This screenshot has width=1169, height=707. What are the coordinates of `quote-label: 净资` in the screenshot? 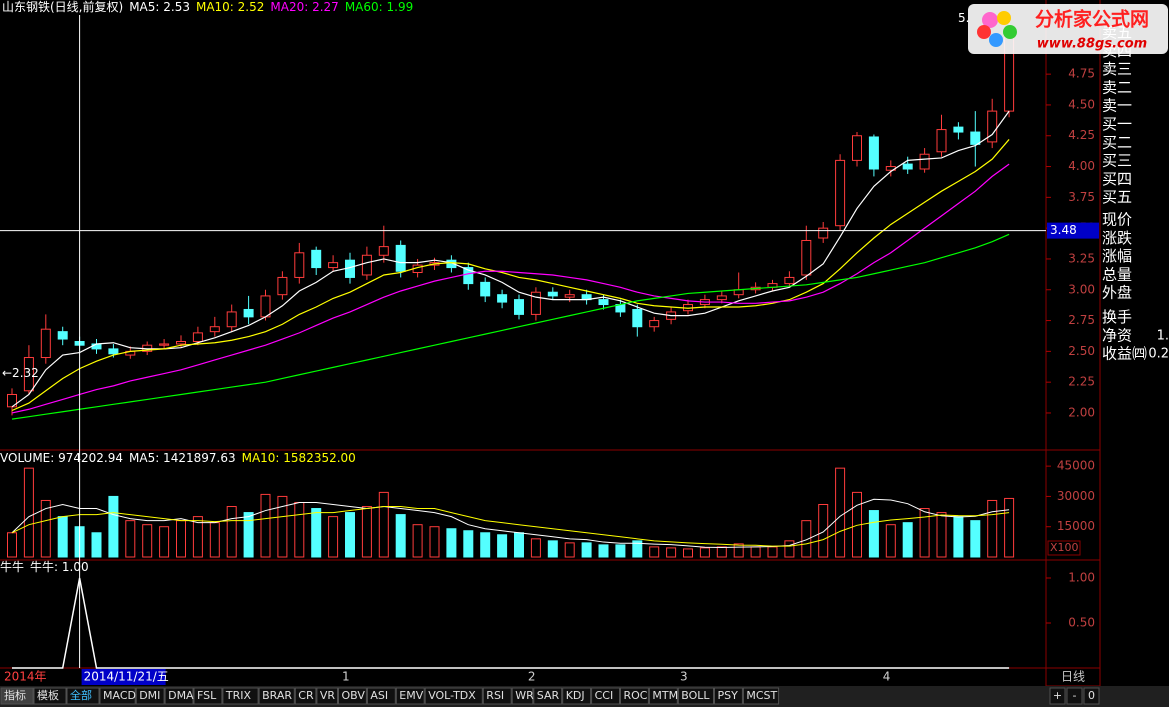 It's located at (1117, 335).